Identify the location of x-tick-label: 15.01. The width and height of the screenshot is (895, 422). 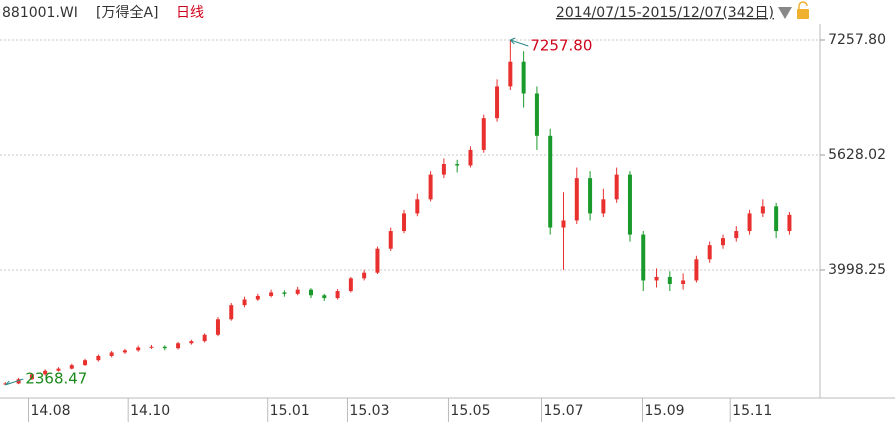
(290, 411).